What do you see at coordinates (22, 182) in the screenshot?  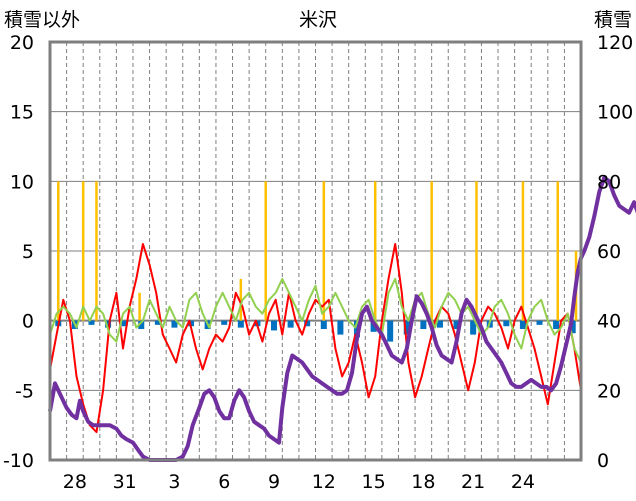 I see `left-tick-label: 10` at bounding box center [22, 182].